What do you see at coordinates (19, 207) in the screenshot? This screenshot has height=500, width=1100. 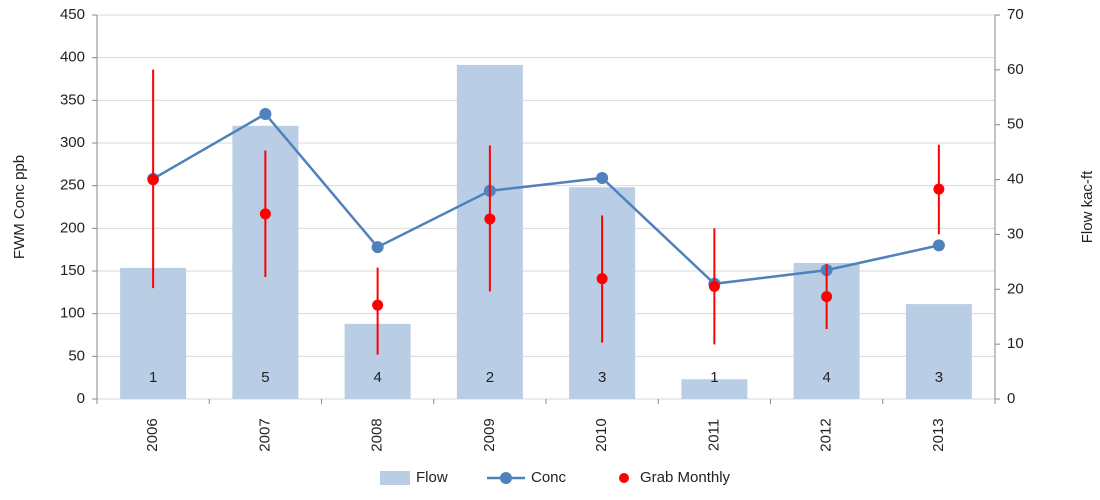 I see `y-axis-title: FWM Conc ppb` at bounding box center [19, 207].